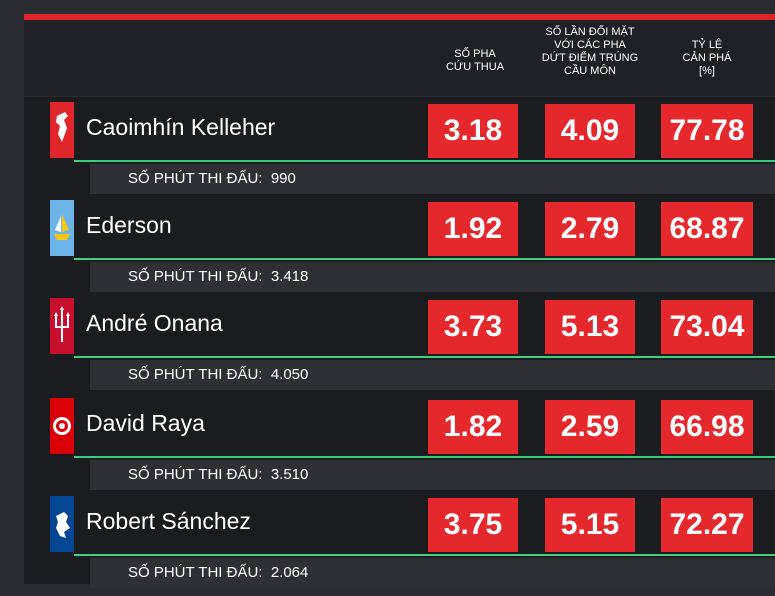  Describe the element at coordinates (707, 71) in the screenshot. I see `col-rate-header-line: [%]` at that location.